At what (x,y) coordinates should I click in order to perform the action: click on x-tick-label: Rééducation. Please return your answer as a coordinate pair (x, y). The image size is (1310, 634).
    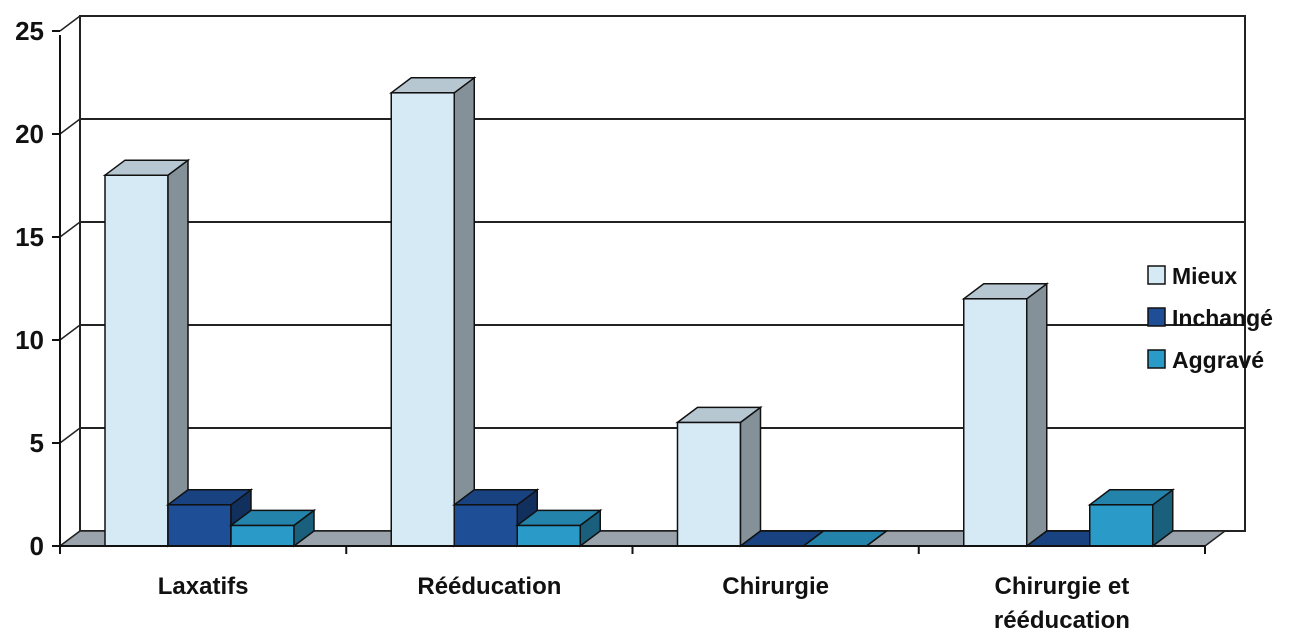
    Looking at the image, I should click on (489, 586).